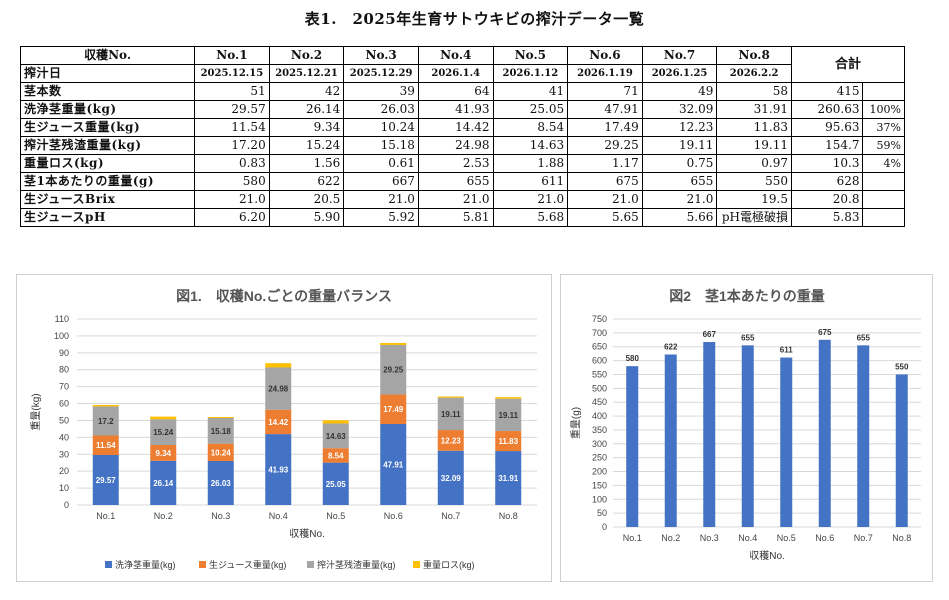  Describe the element at coordinates (232, 55) in the screenshot. I see `harvest-no-cell: No.1` at that location.